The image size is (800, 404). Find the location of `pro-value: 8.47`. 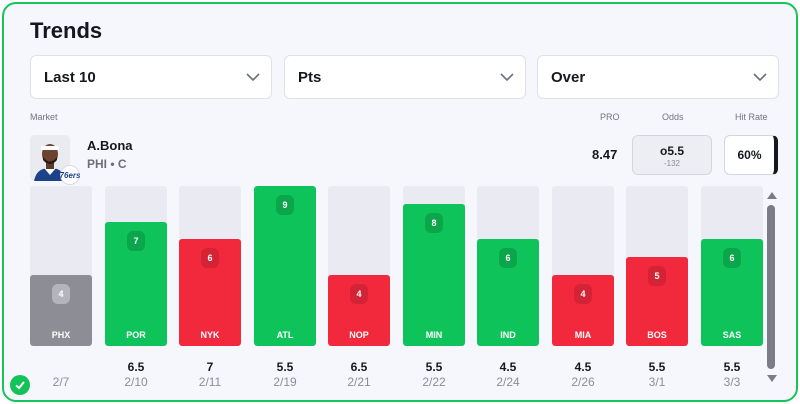

pro-value: 8.47 is located at coordinates (605, 154).